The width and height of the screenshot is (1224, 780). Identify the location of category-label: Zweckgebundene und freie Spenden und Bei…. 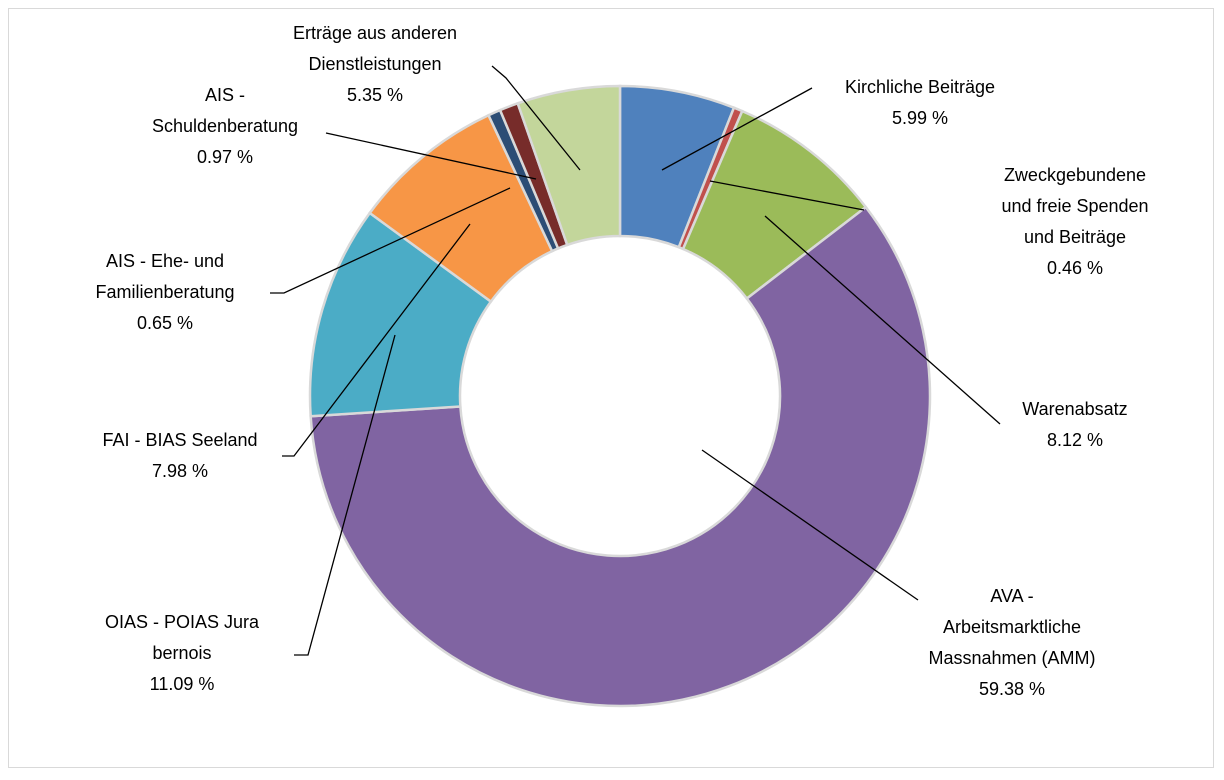
(1075, 206).